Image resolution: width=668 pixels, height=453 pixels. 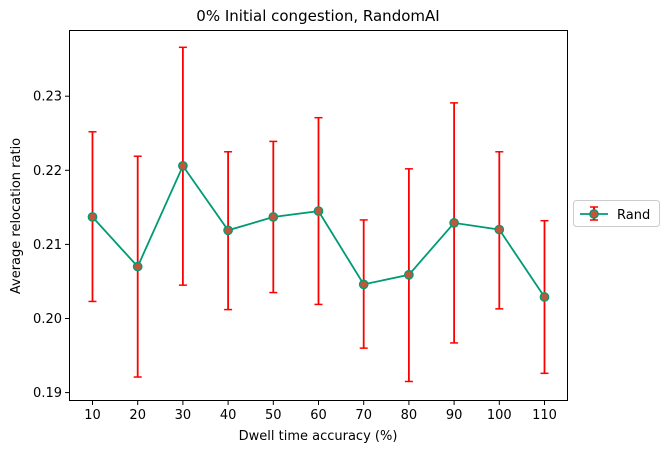 I want to click on y-axis-label: Average relocation ratio, so click(x=16, y=216).